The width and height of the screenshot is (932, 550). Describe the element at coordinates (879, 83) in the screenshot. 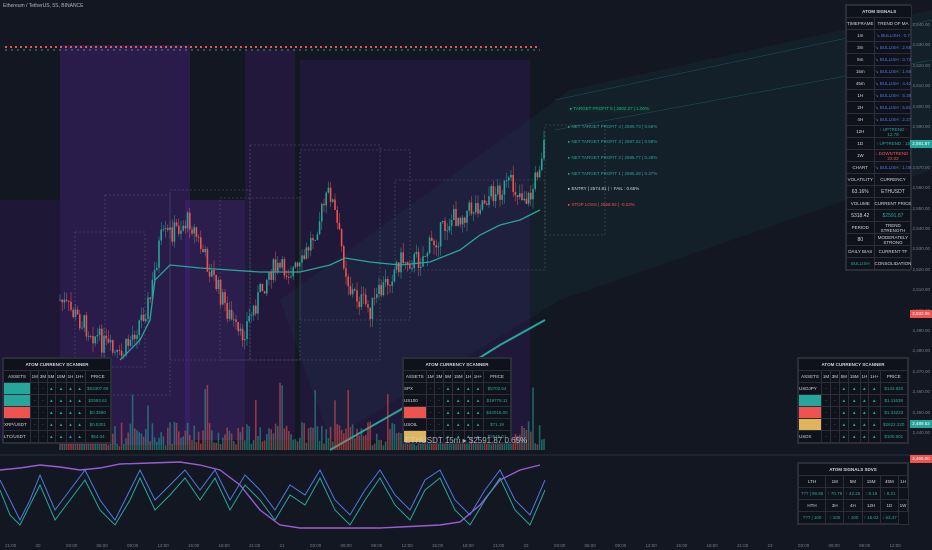

I see `signals-row: 45m ↘ BULLISH : 4.42` at that location.